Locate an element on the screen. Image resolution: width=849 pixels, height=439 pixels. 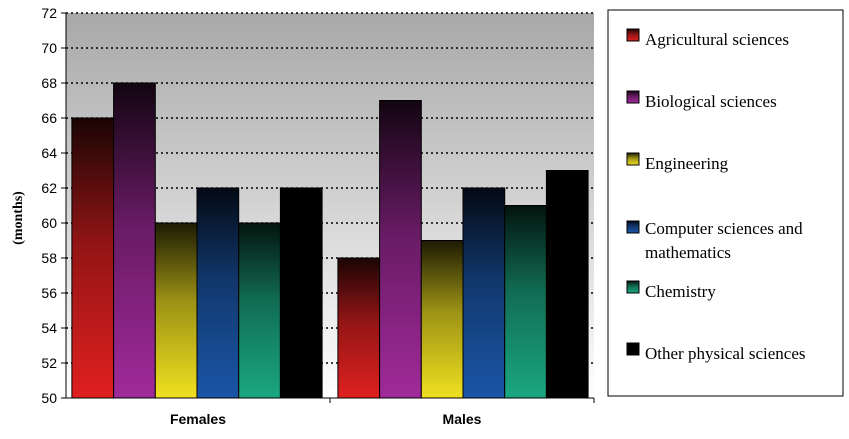
y-tick-label: 64 is located at coordinates (49, 153).